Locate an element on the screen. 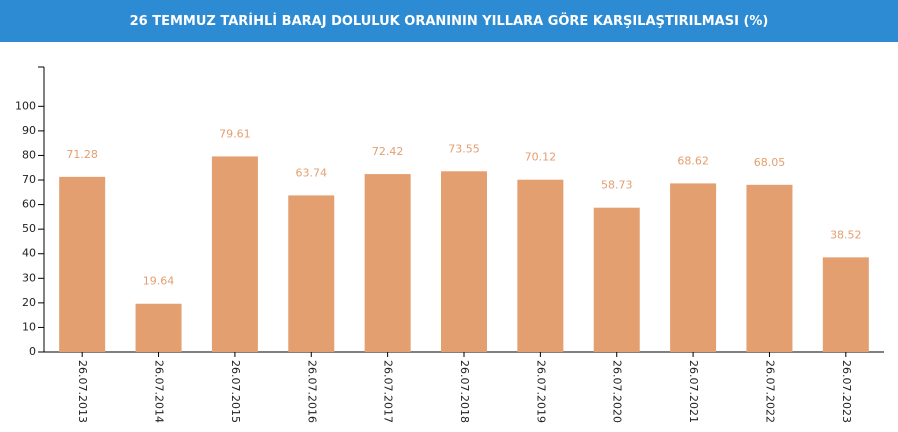  y-tick-label: 60 is located at coordinates (29, 204).